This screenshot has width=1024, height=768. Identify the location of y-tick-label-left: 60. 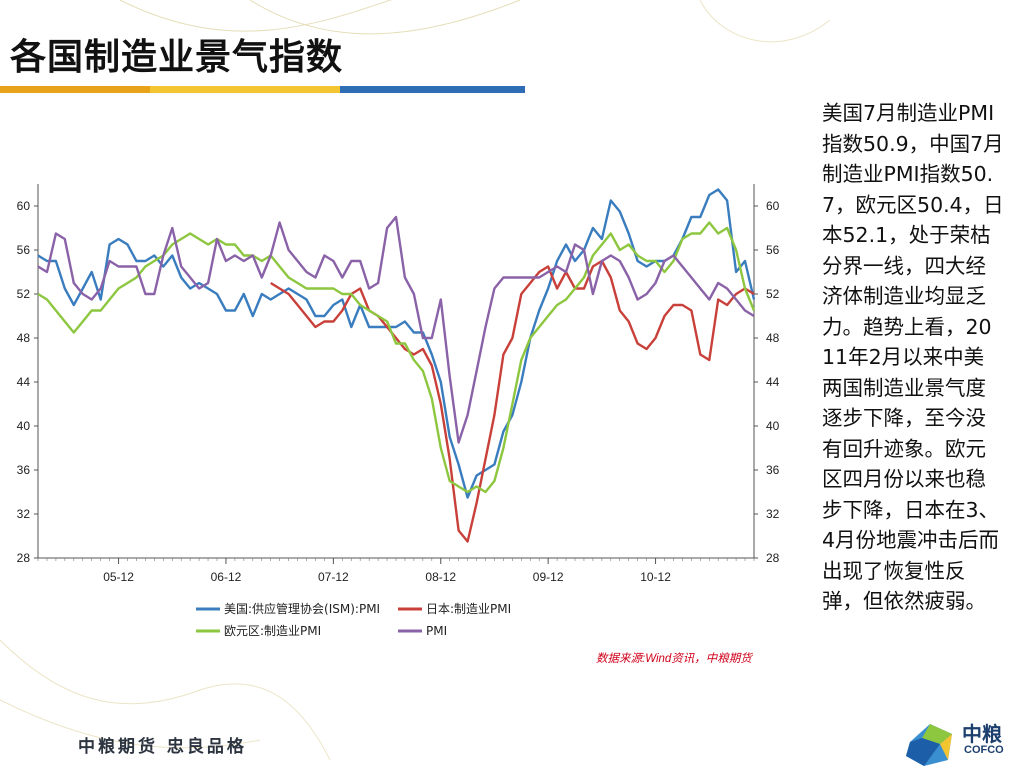
(24, 206).